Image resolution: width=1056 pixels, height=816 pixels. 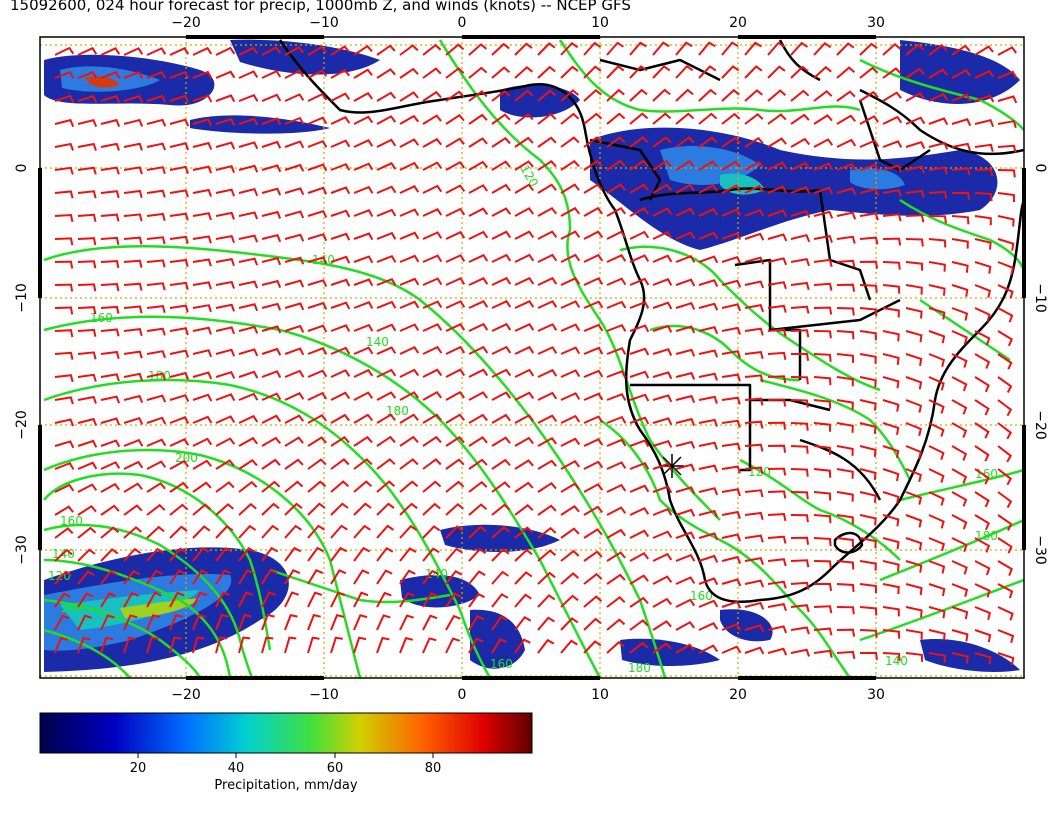 I want to click on lon-tick-label: 10, so click(x=600, y=695).